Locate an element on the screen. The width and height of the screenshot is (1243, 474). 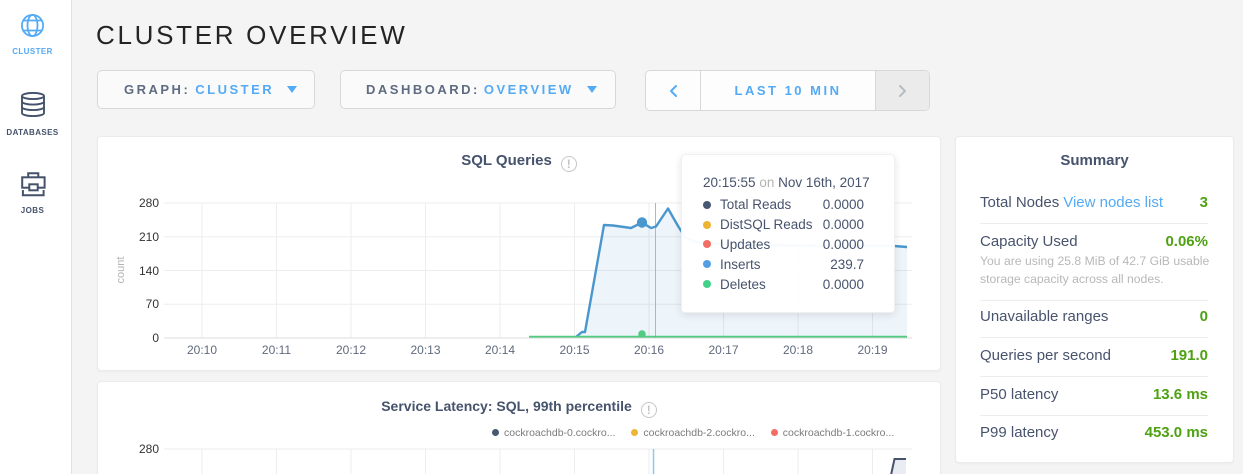
svg-text: 20:18 is located at coordinates (798, 350).